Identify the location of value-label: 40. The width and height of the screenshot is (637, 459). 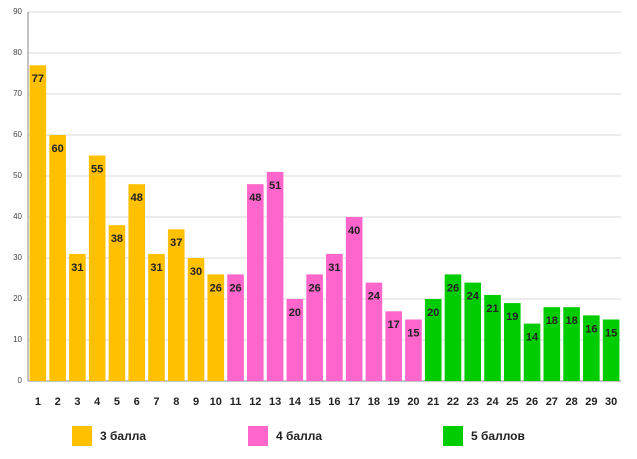
(354, 231).